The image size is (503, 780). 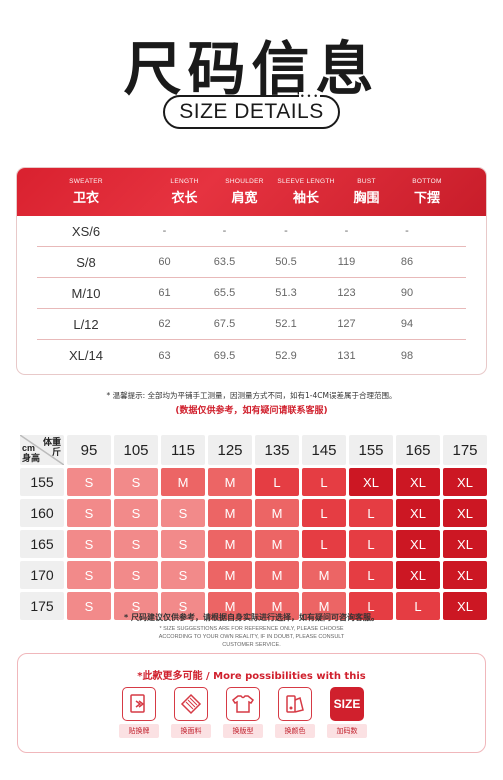 What do you see at coordinates (139, 712) in the screenshot?
I see `option-tag-swap: 贴换牌` at bounding box center [139, 712].